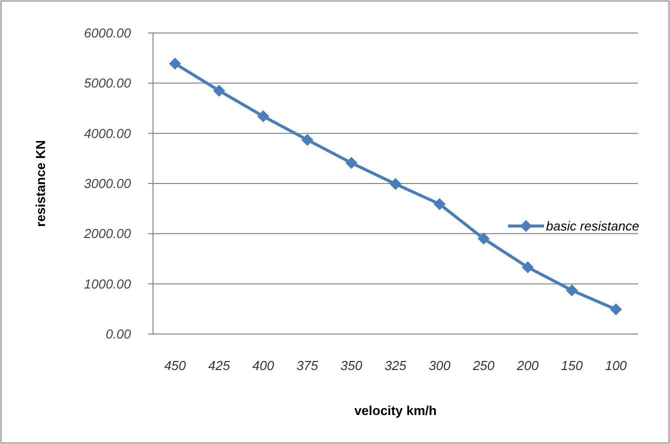 This screenshot has height=444, width=670. I want to click on y-tick-label: 6000.00, so click(108, 33).